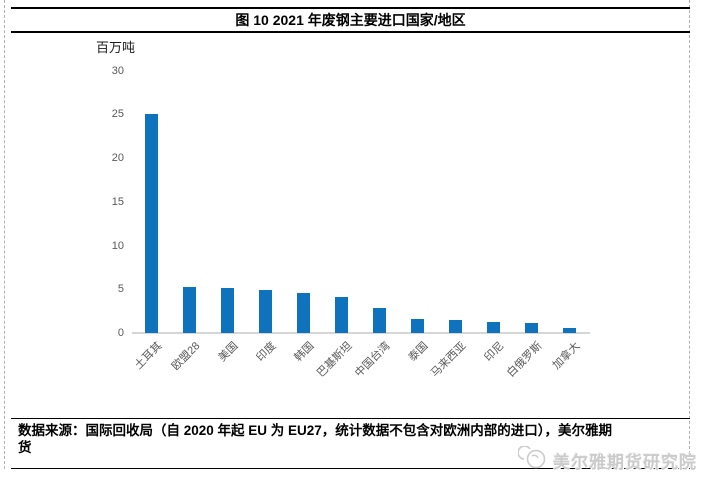  Describe the element at coordinates (117, 201) in the screenshot. I see `y-tick-15: 15` at that location.